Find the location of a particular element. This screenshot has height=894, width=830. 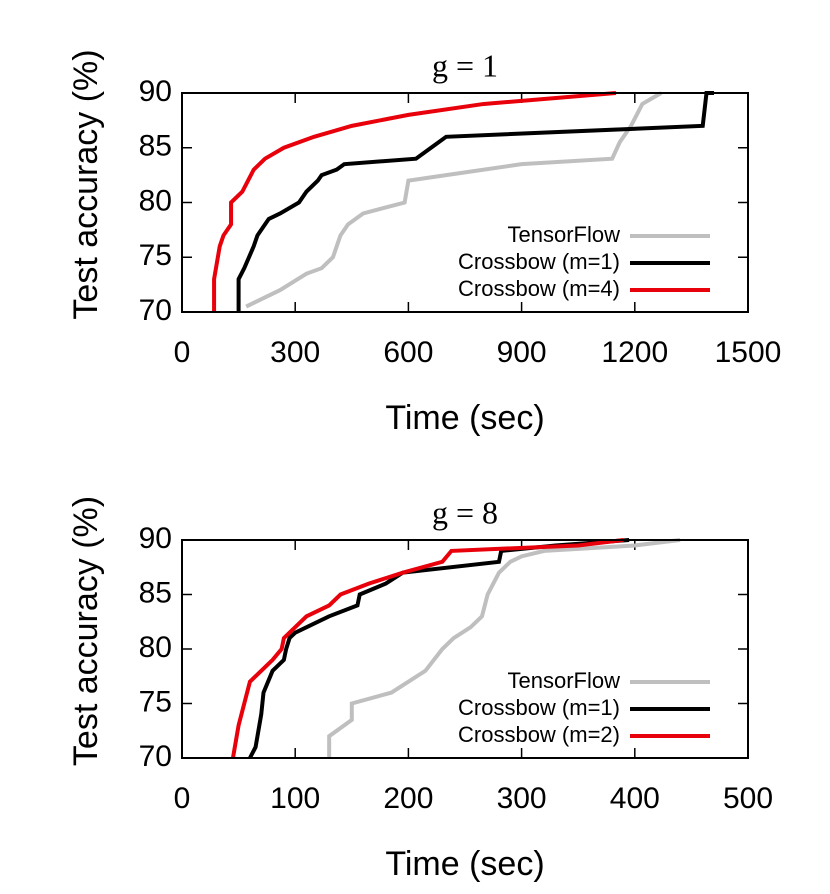

chart-title: g = 1 is located at coordinates (465, 65).